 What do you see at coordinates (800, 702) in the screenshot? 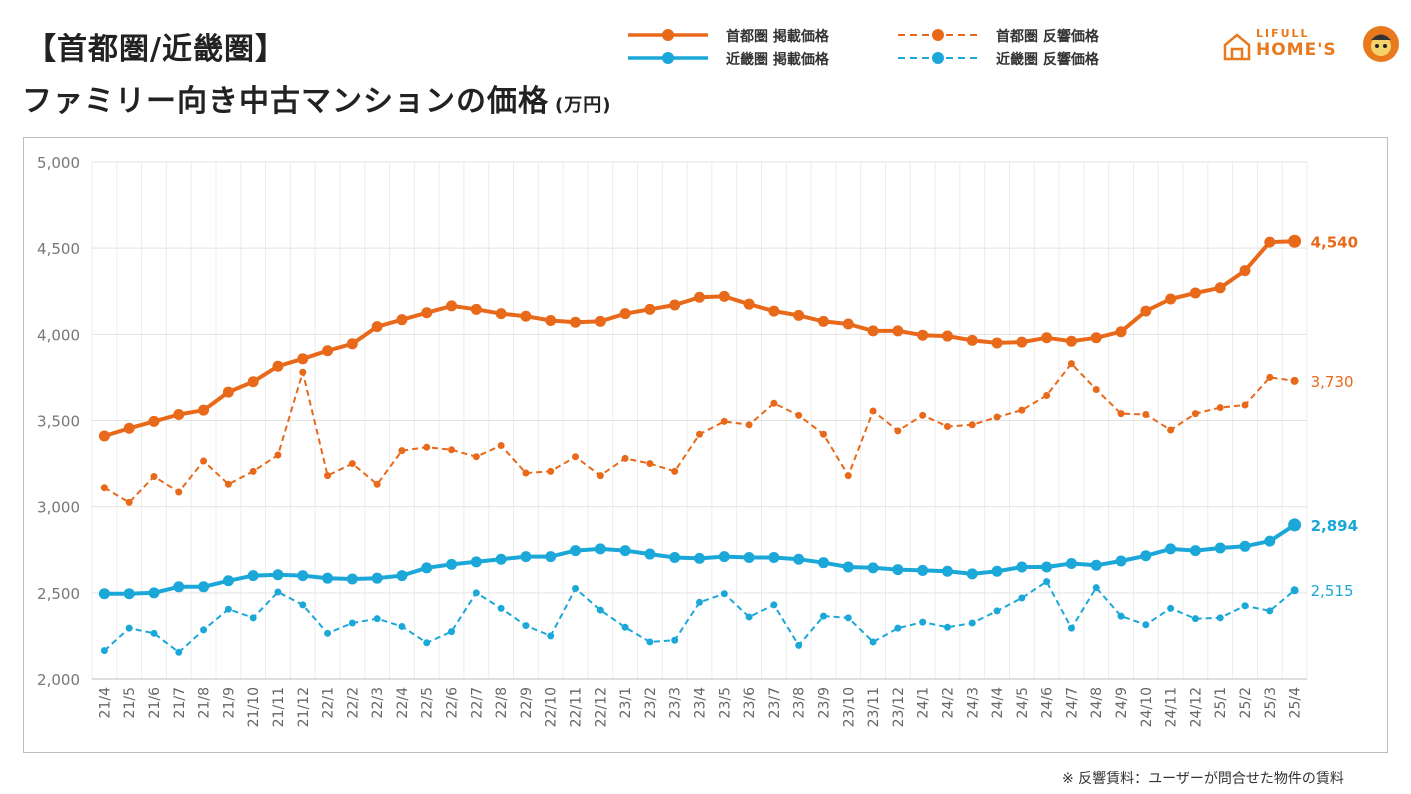
I see `x-tick-label: 23/8` at bounding box center [800, 702].